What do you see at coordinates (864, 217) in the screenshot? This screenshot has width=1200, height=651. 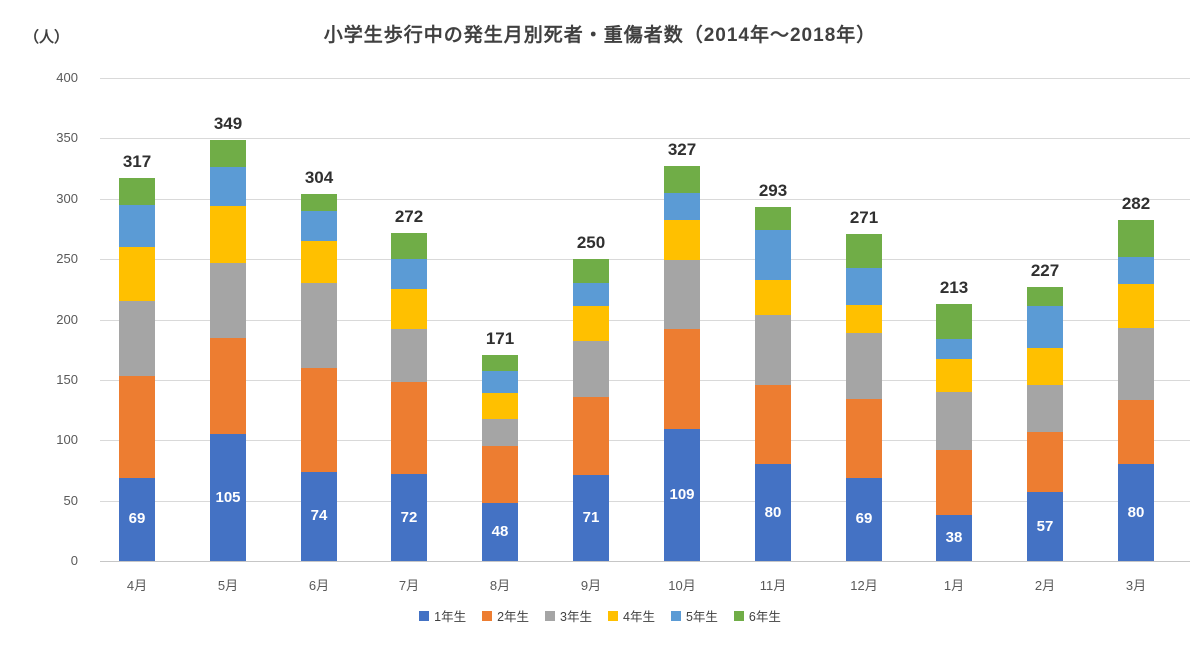 I see `bar-total-label-12月: 271` at bounding box center [864, 217].